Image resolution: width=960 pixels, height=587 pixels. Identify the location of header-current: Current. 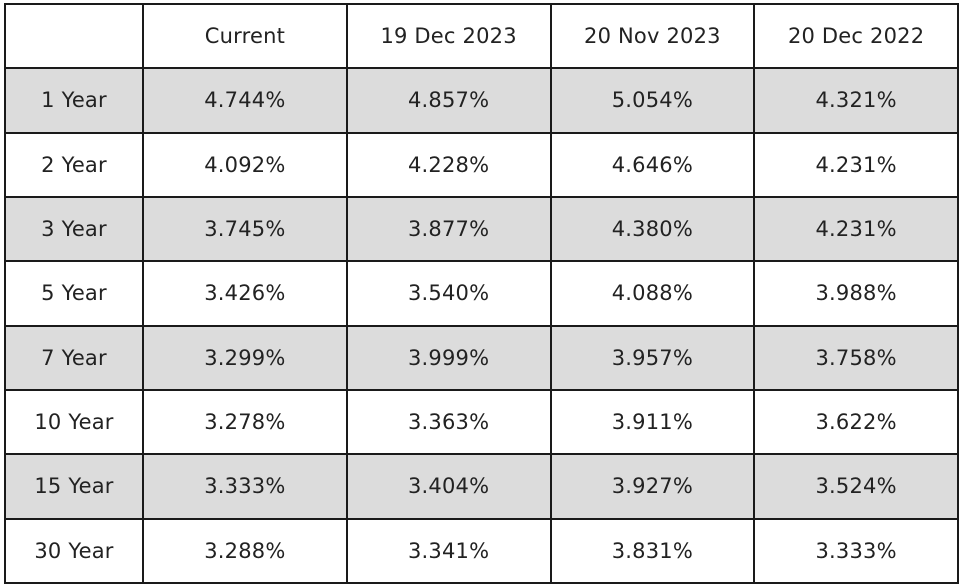
(245, 36).